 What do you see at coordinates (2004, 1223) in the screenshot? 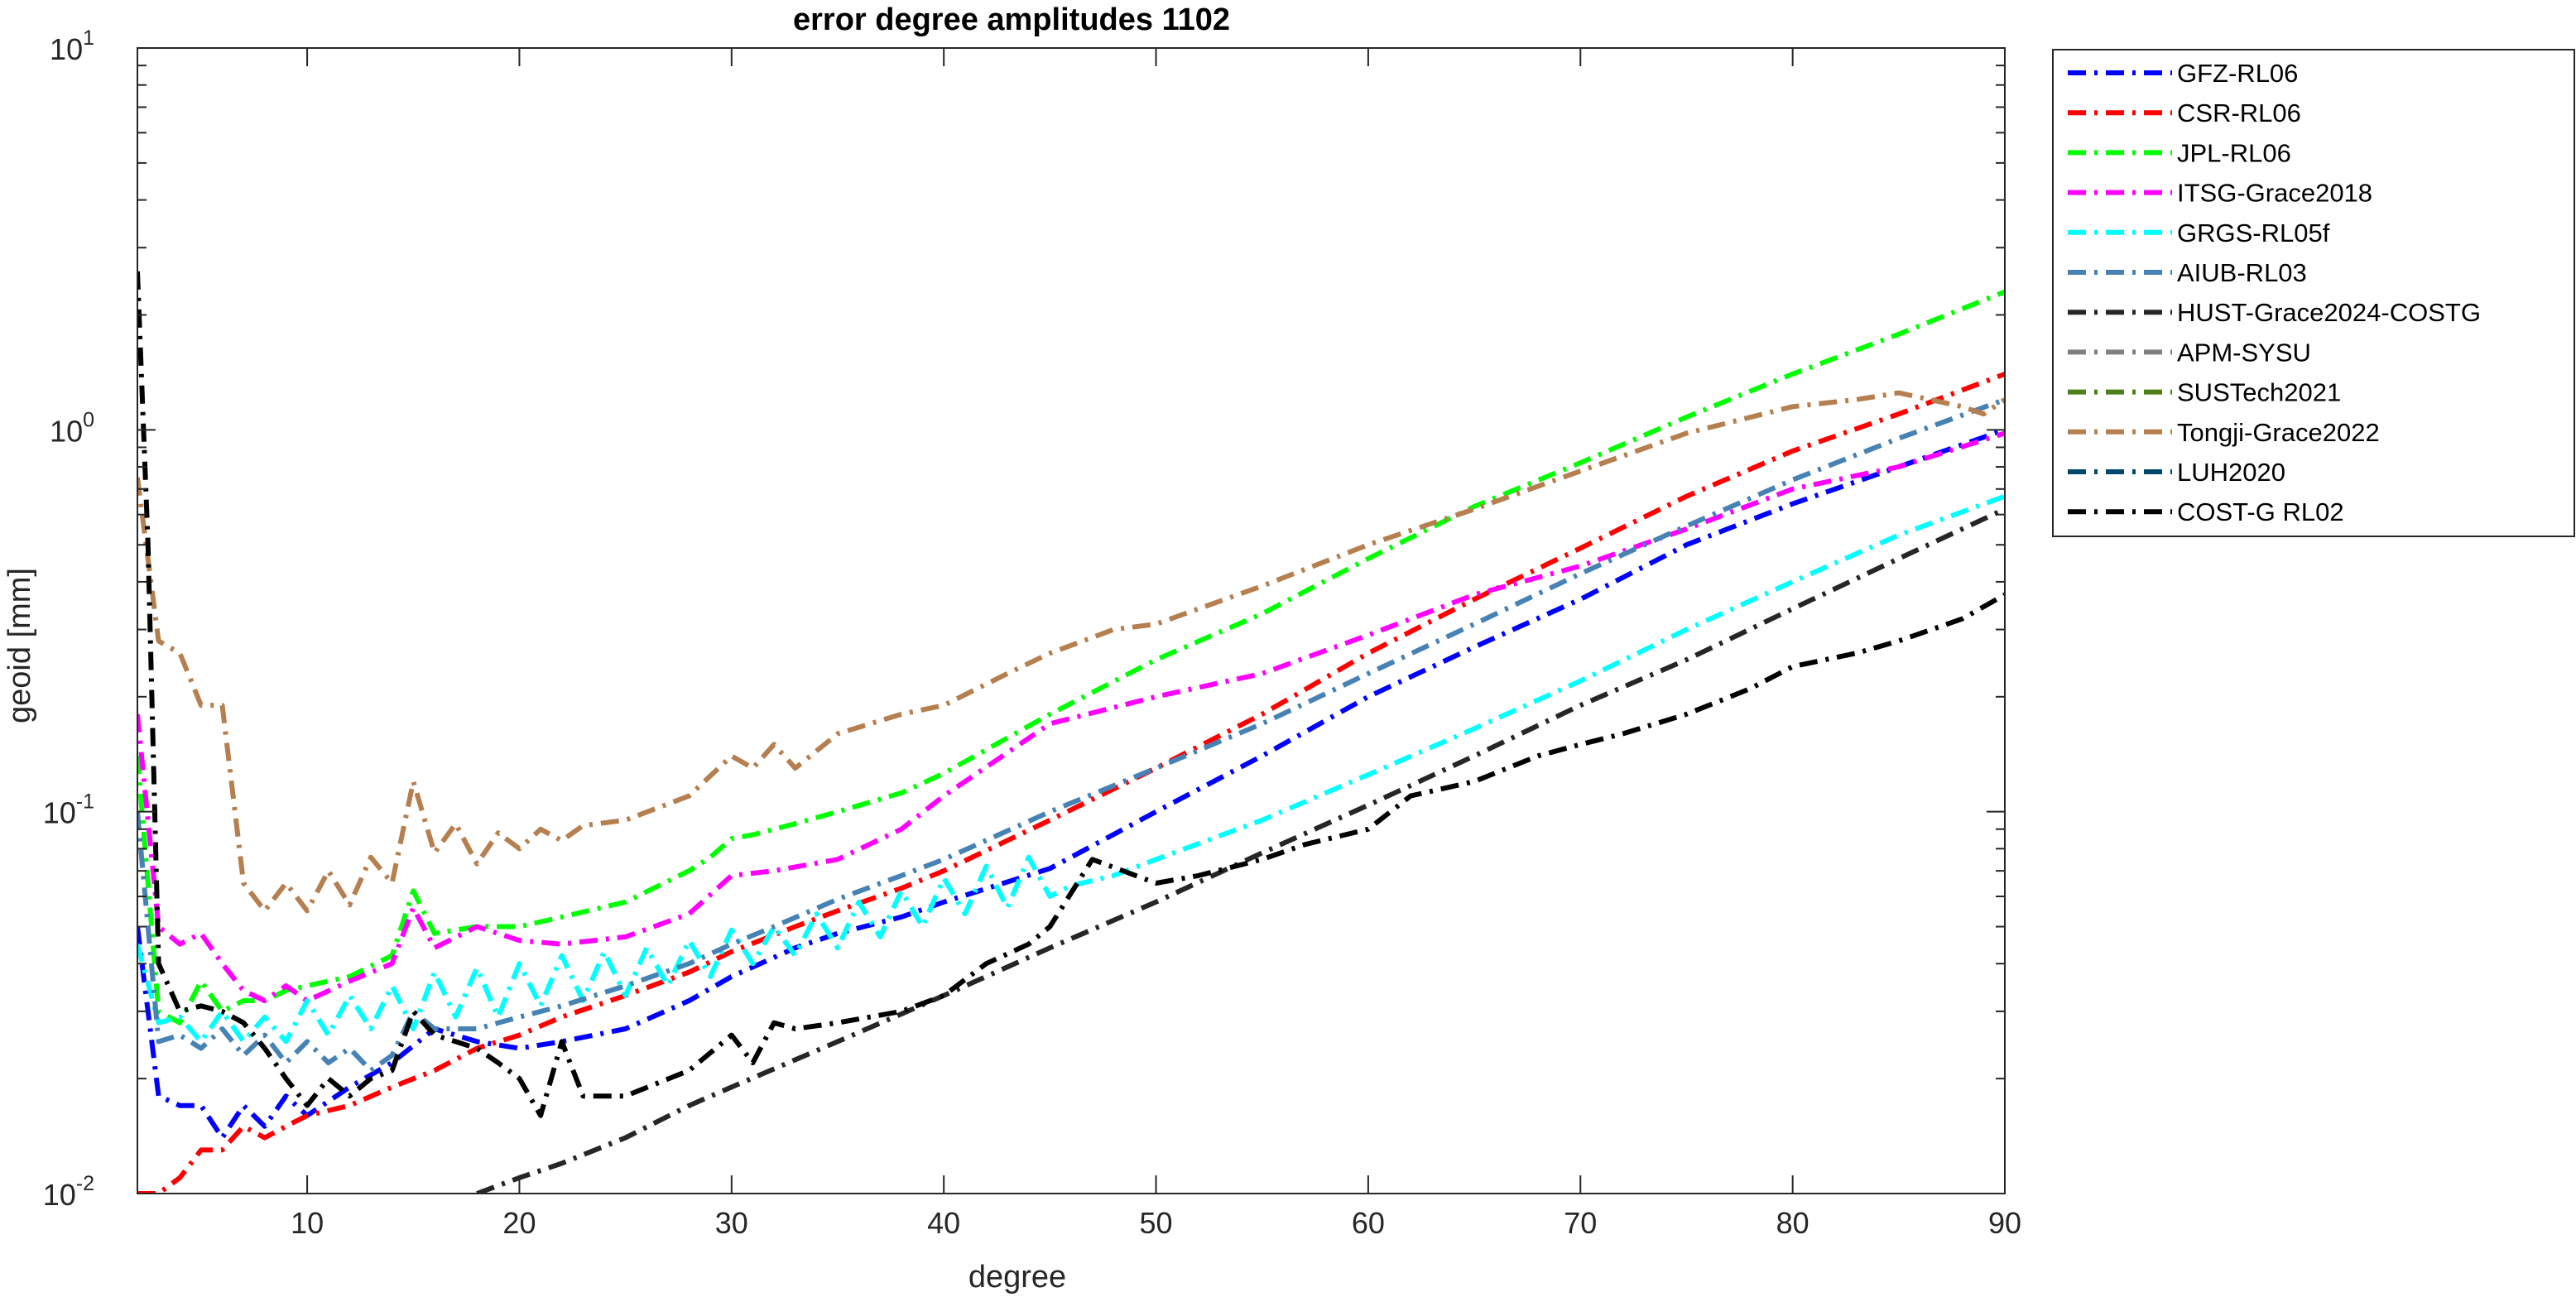
I see `x-tick-label: 90` at bounding box center [2004, 1223].